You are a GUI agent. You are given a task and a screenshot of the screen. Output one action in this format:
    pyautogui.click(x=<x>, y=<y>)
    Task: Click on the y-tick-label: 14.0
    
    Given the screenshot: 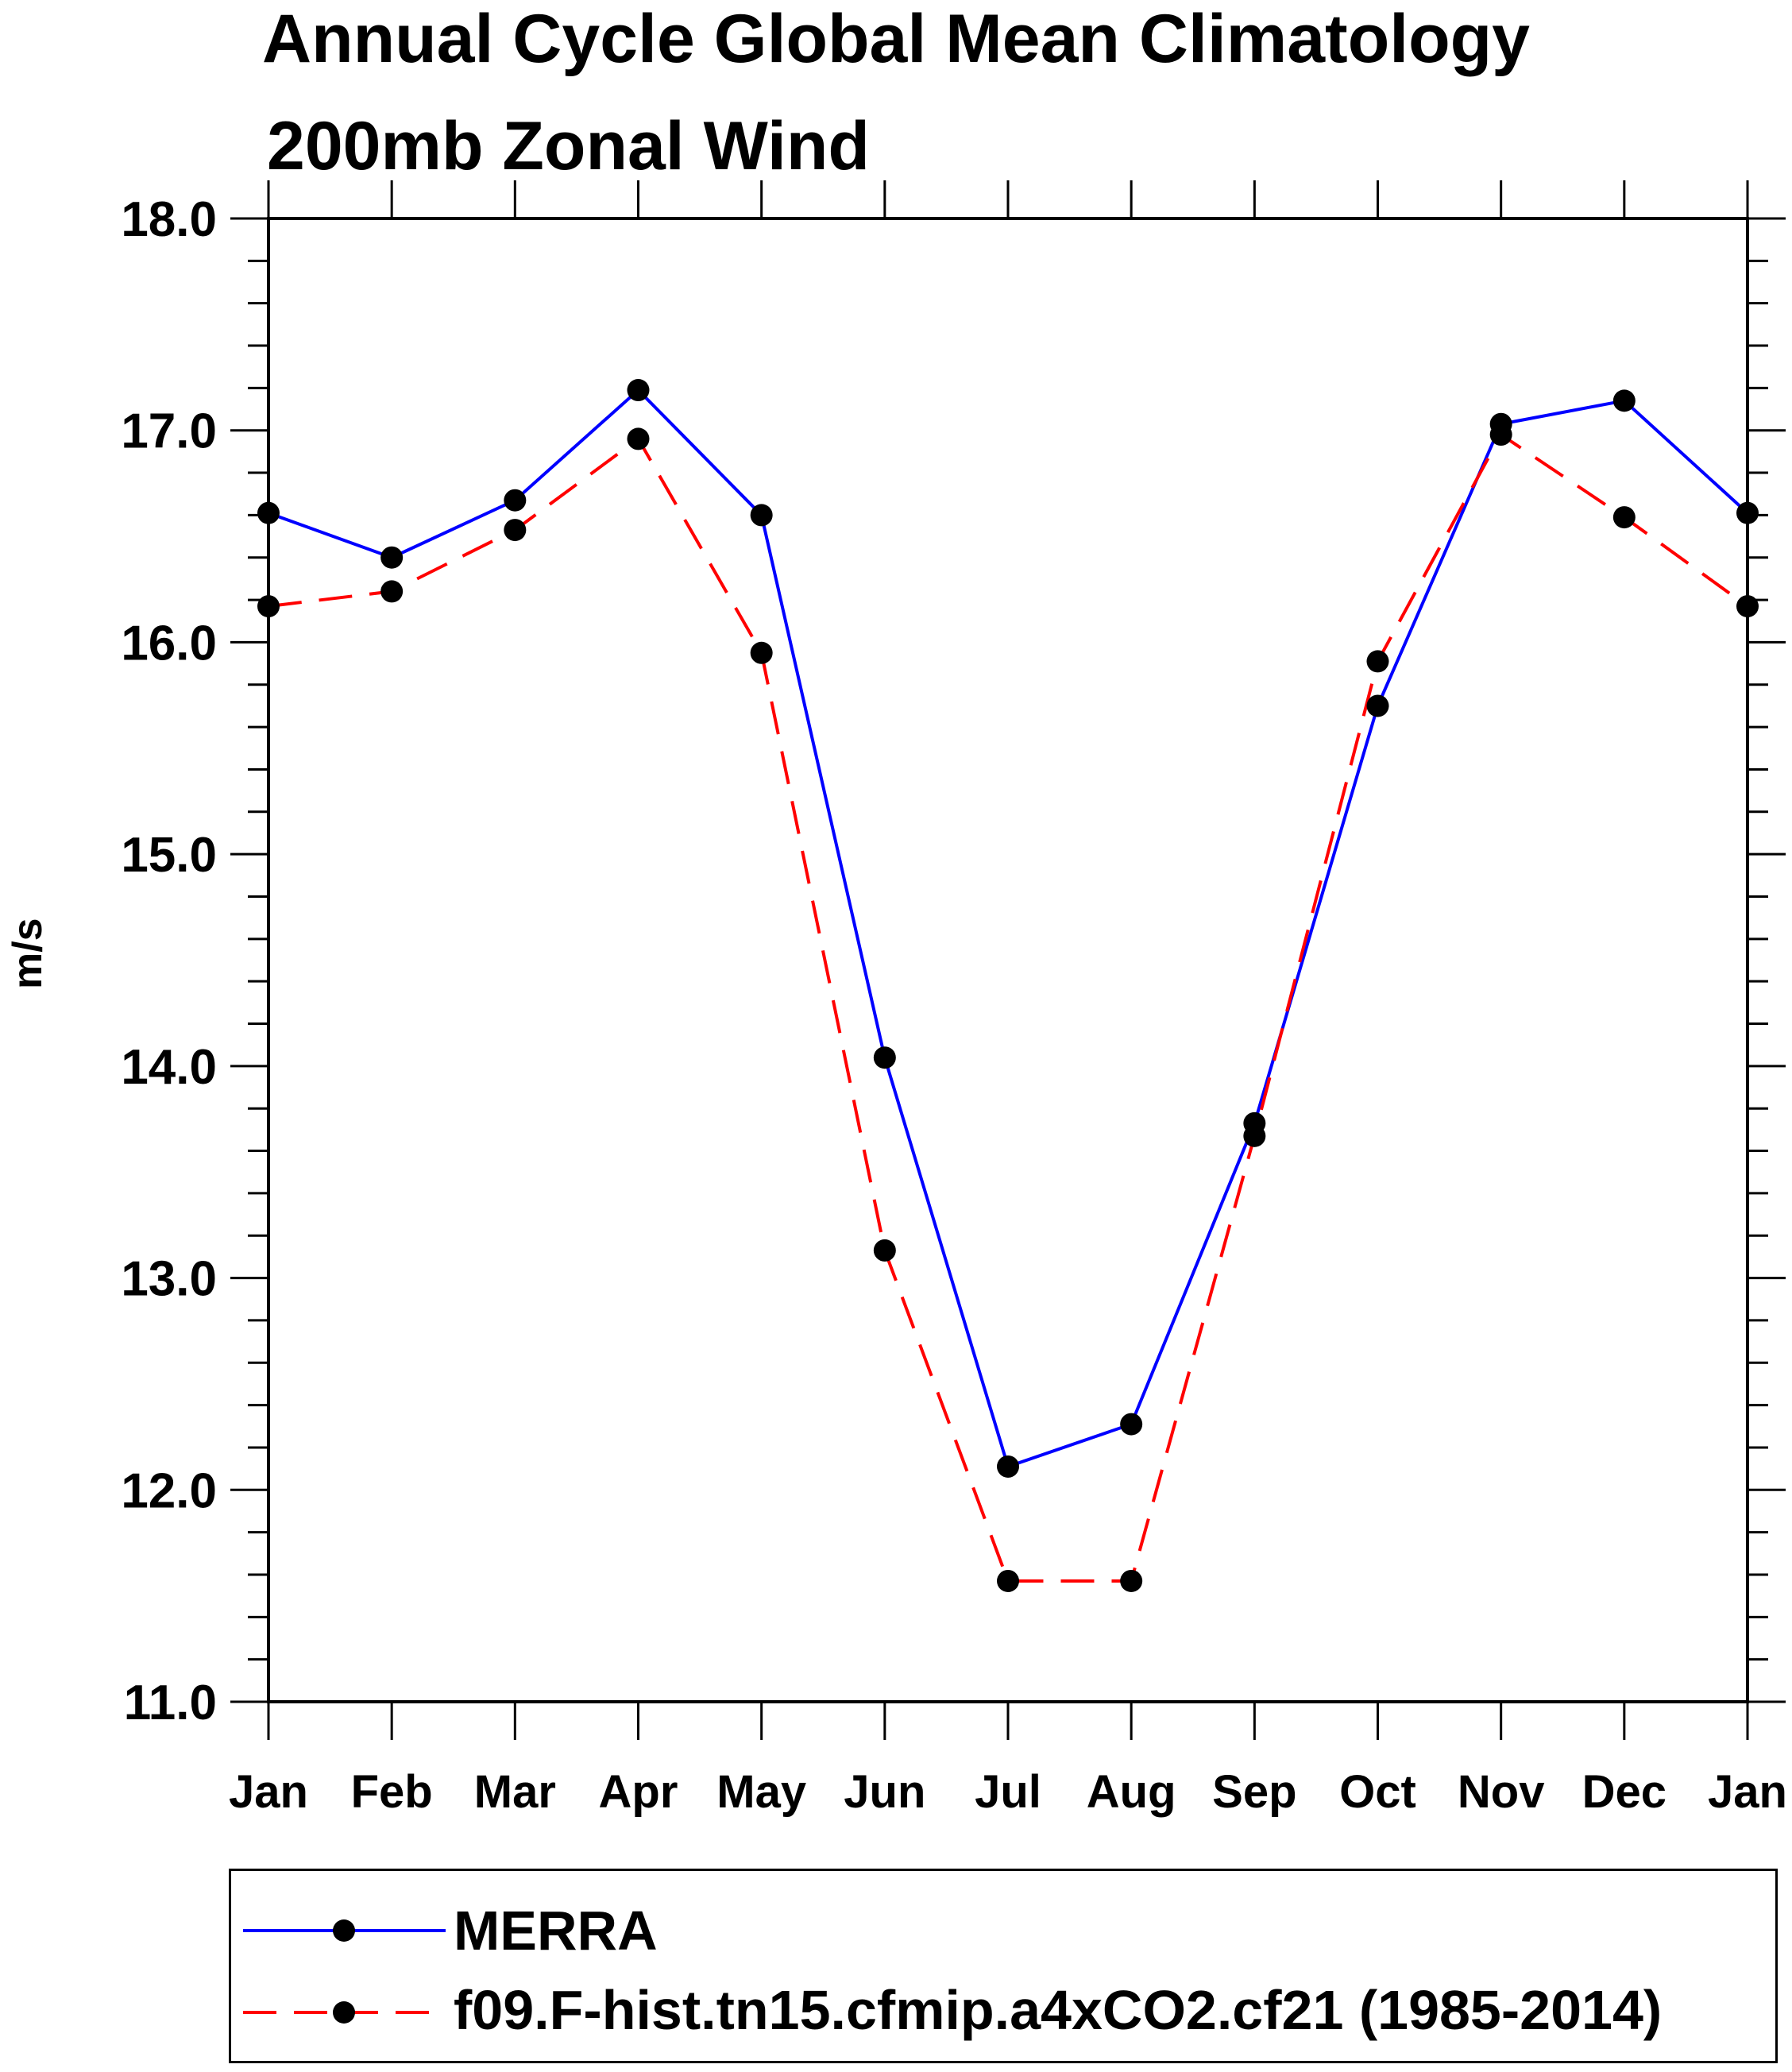 What is the action you would take?
    pyautogui.click(x=169, y=1067)
    